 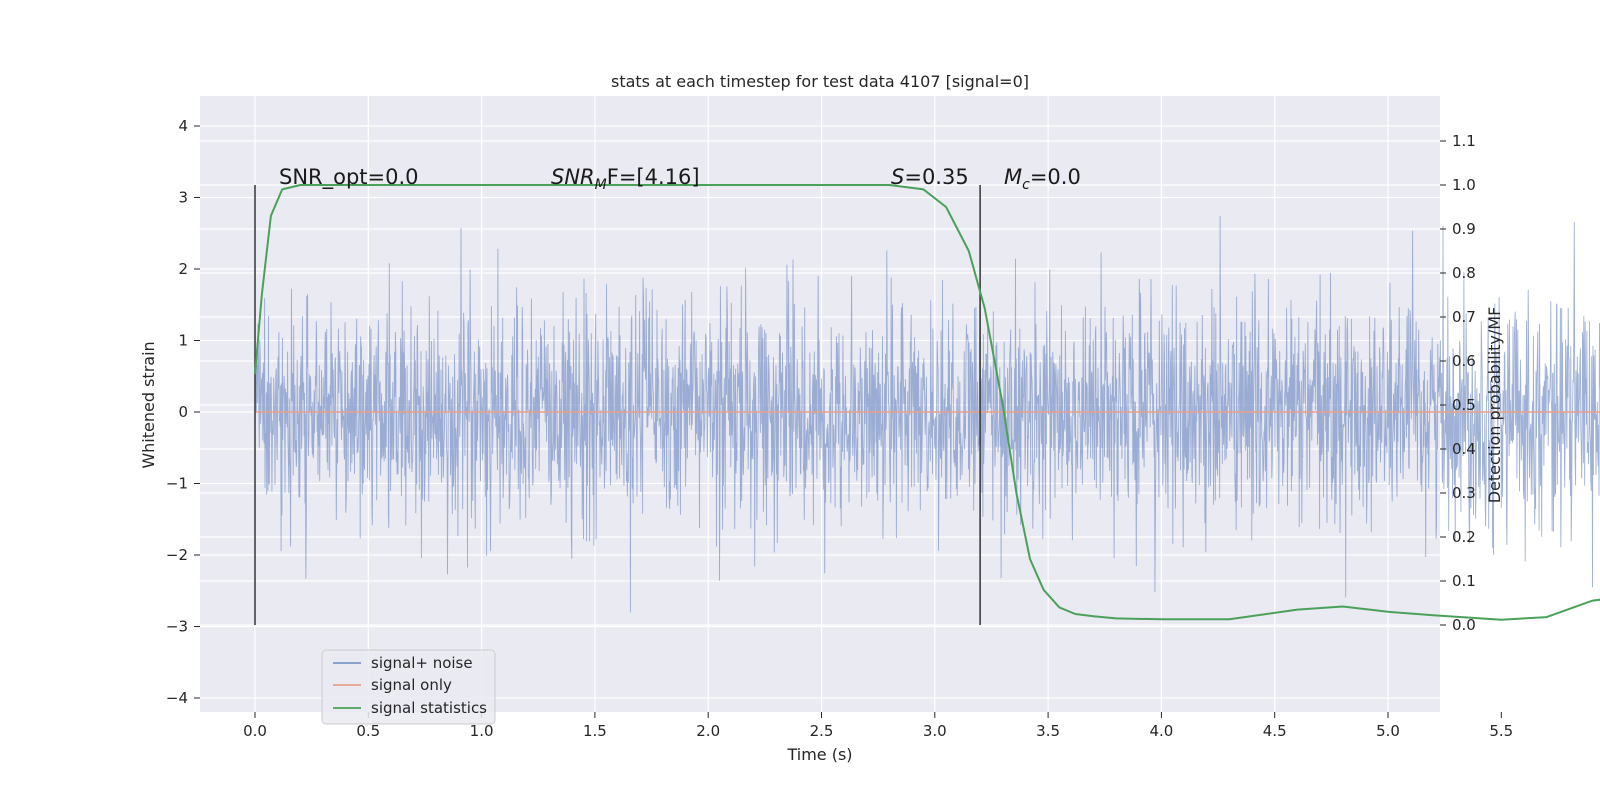 I want to click on x-tick-label: 2.5, so click(x=822, y=731).